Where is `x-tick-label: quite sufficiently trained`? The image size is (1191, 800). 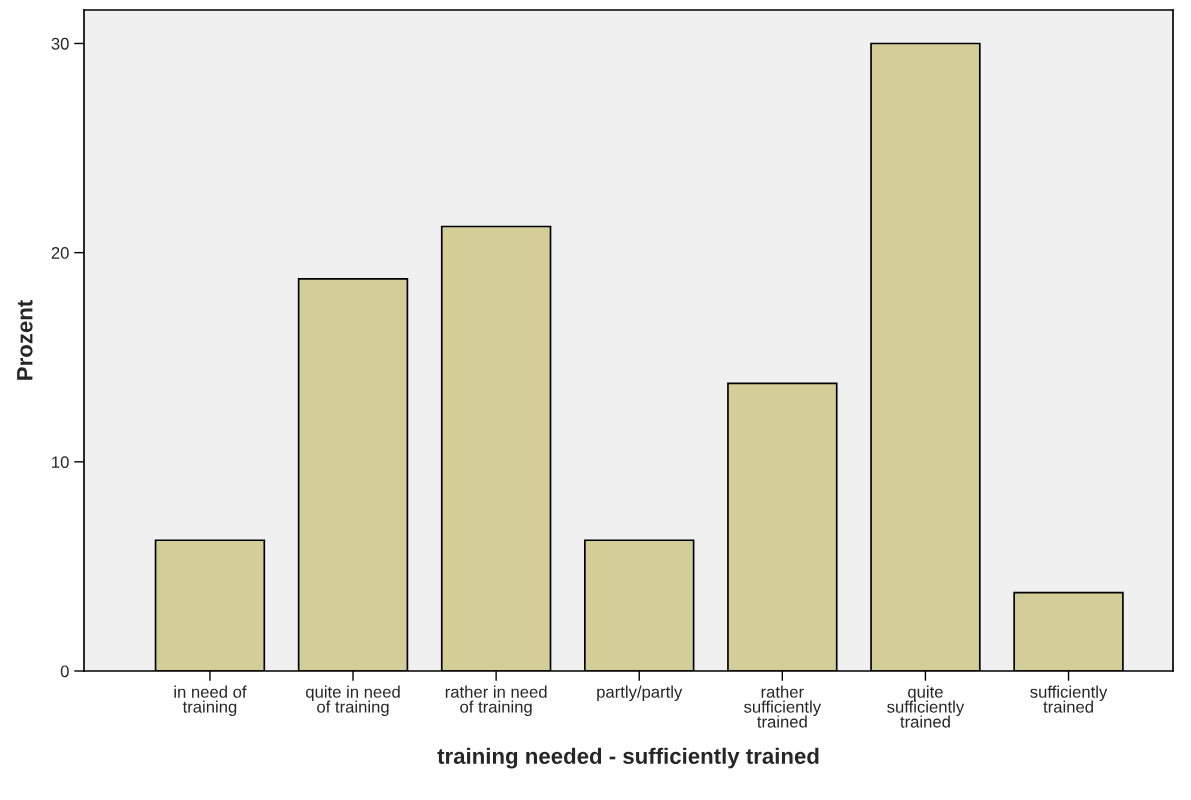
x-tick-label: quite sufficiently trained is located at coordinates (926, 706).